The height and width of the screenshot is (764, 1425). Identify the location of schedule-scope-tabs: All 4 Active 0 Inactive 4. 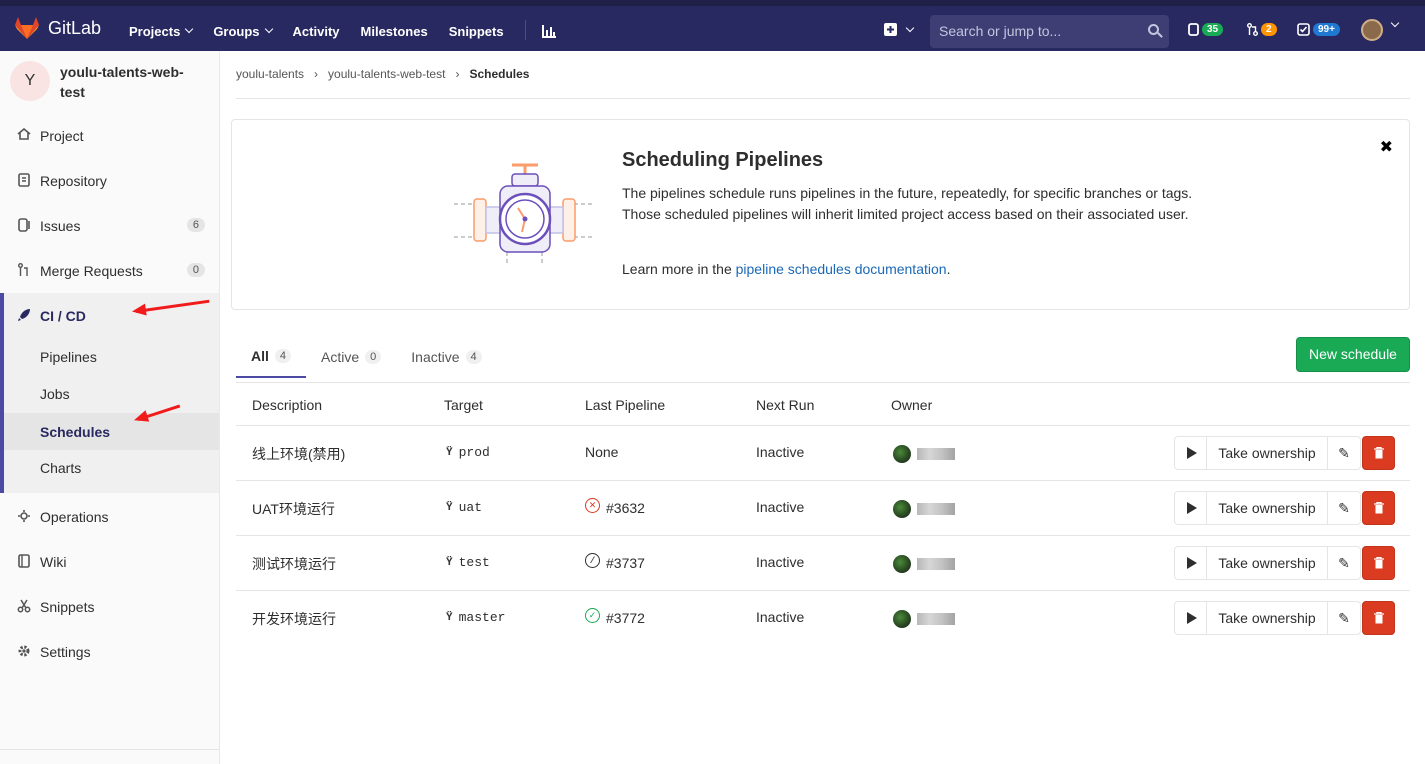
(366, 359).